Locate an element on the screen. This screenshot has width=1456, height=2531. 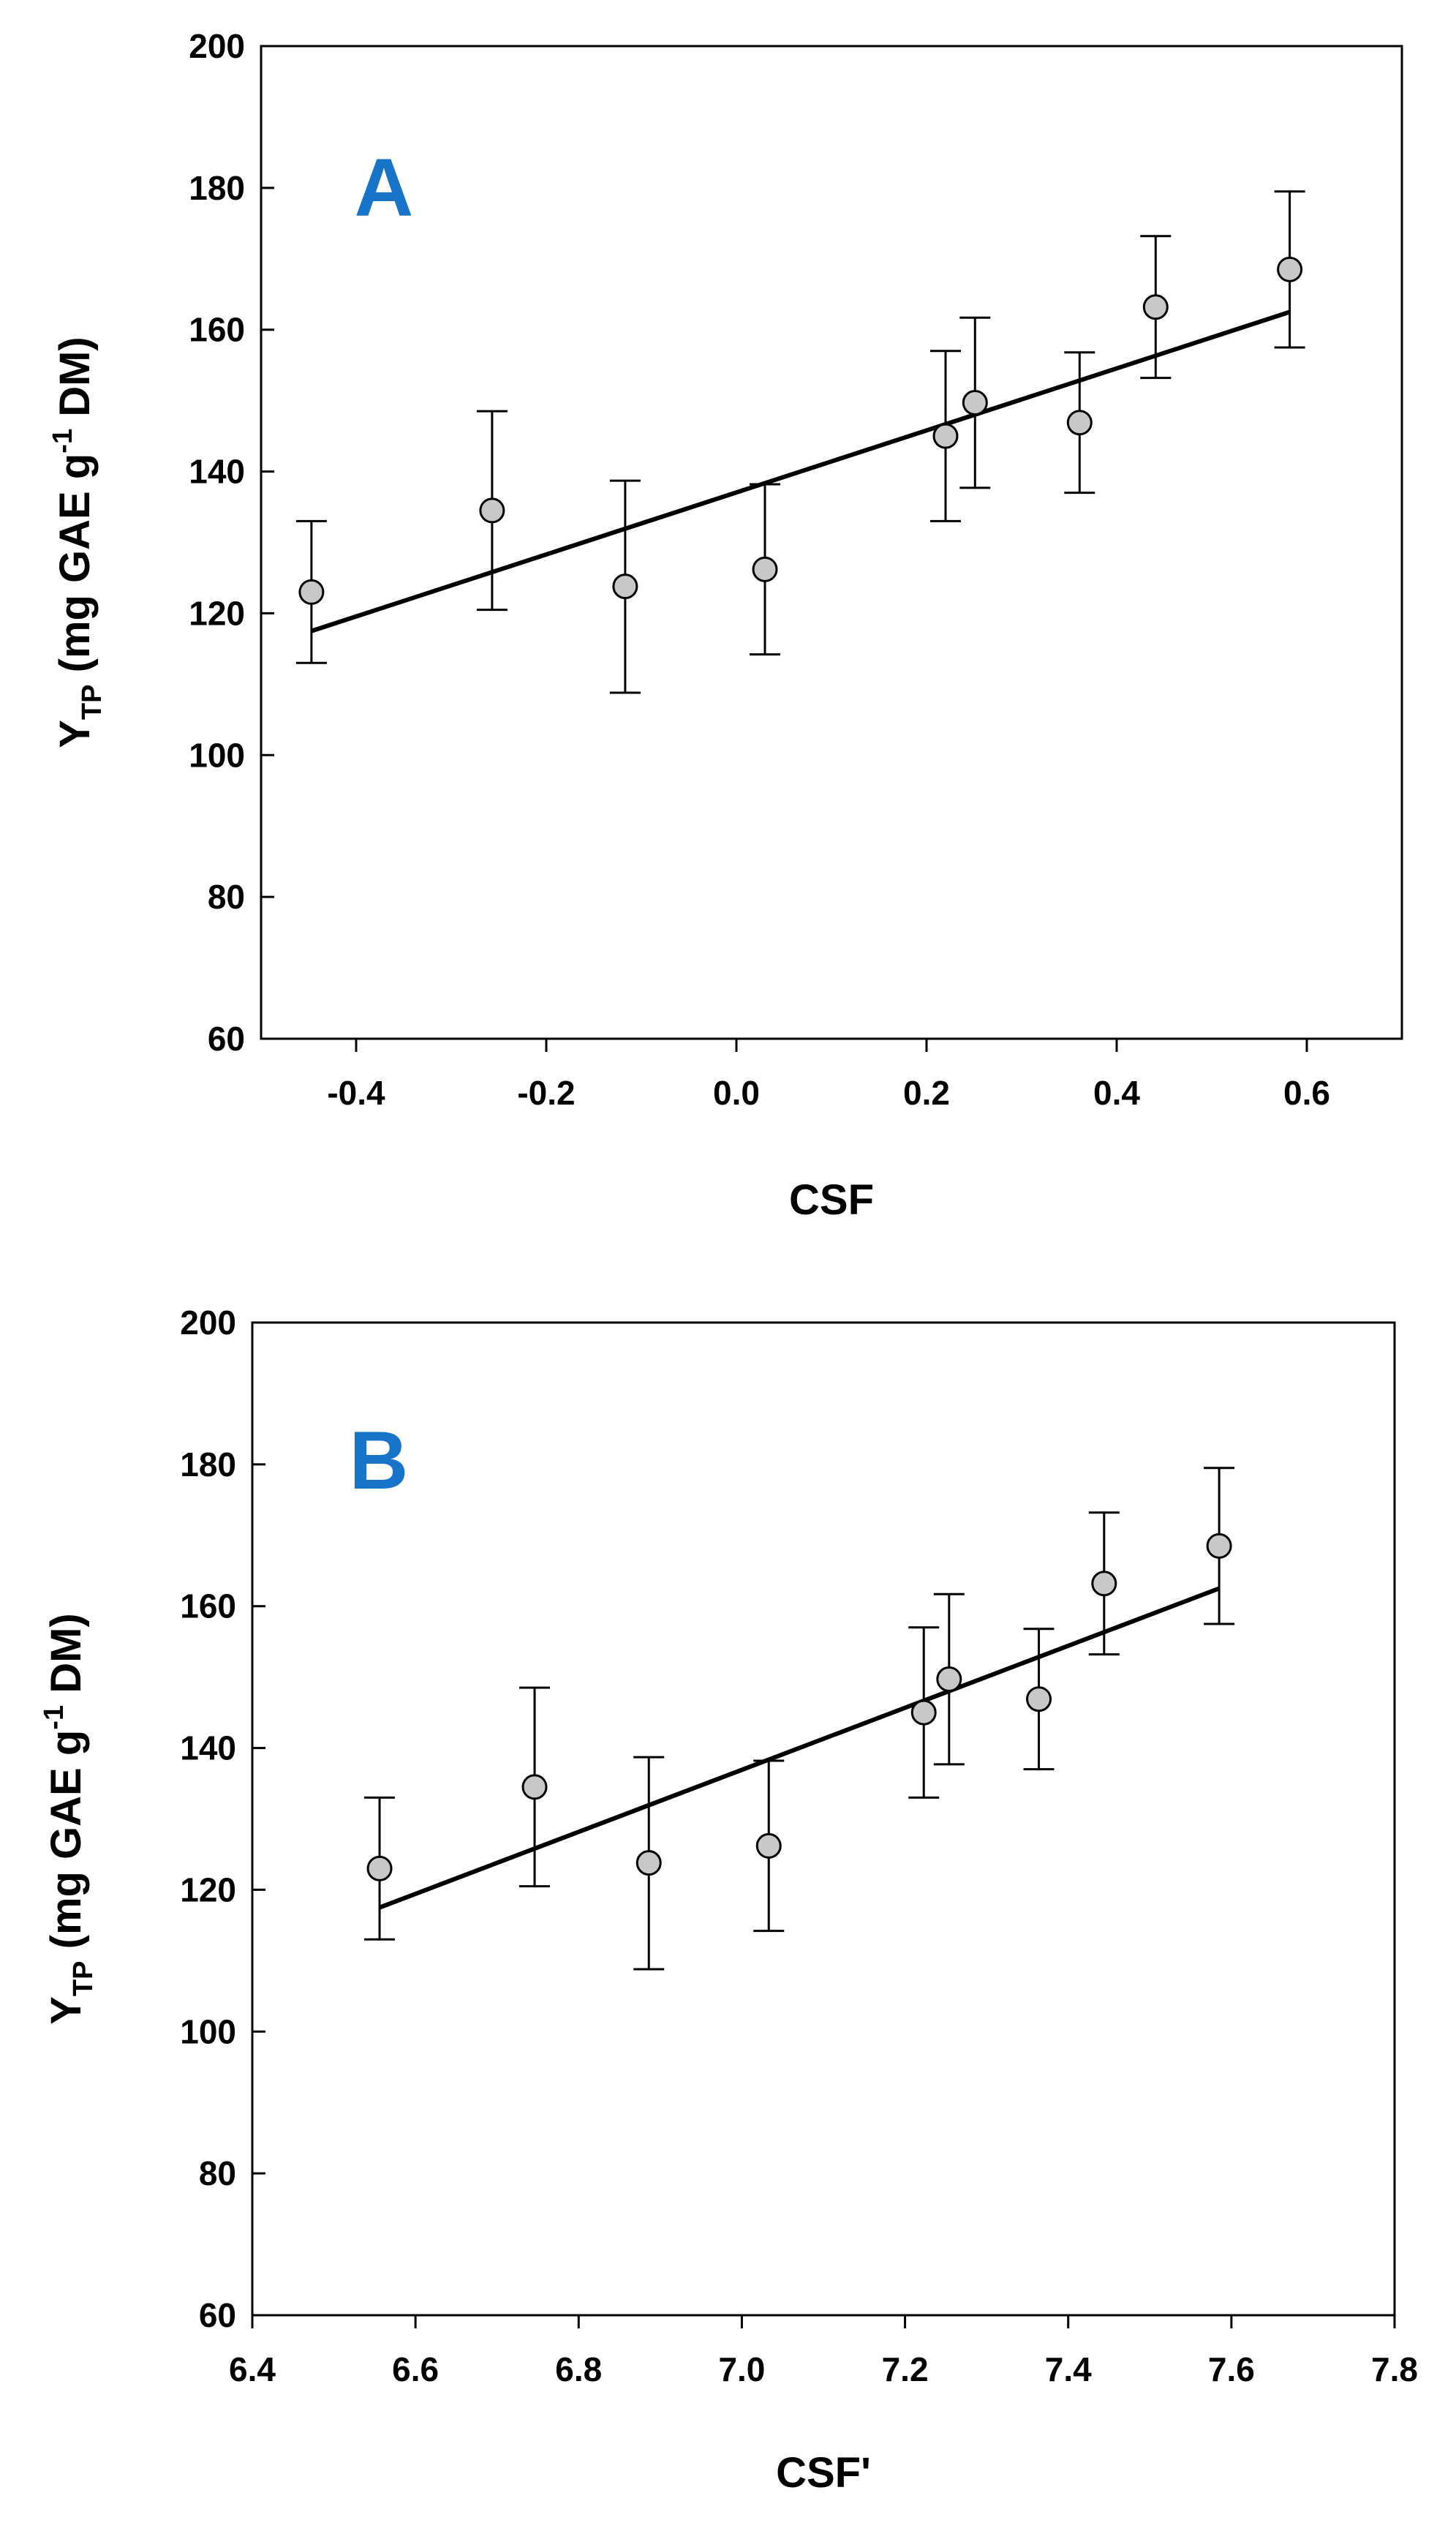
x-tick-label: 7.0 is located at coordinates (741, 2369).